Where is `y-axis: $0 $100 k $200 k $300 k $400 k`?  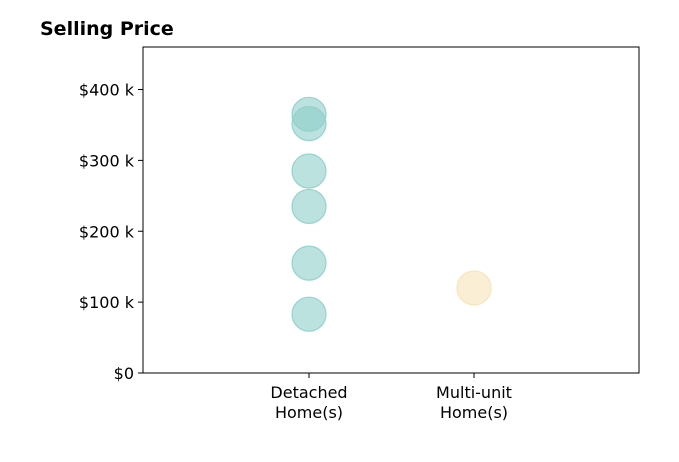
y-axis: $0 $100 k $200 k $300 k $400 k is located at coordinates (111, 232).